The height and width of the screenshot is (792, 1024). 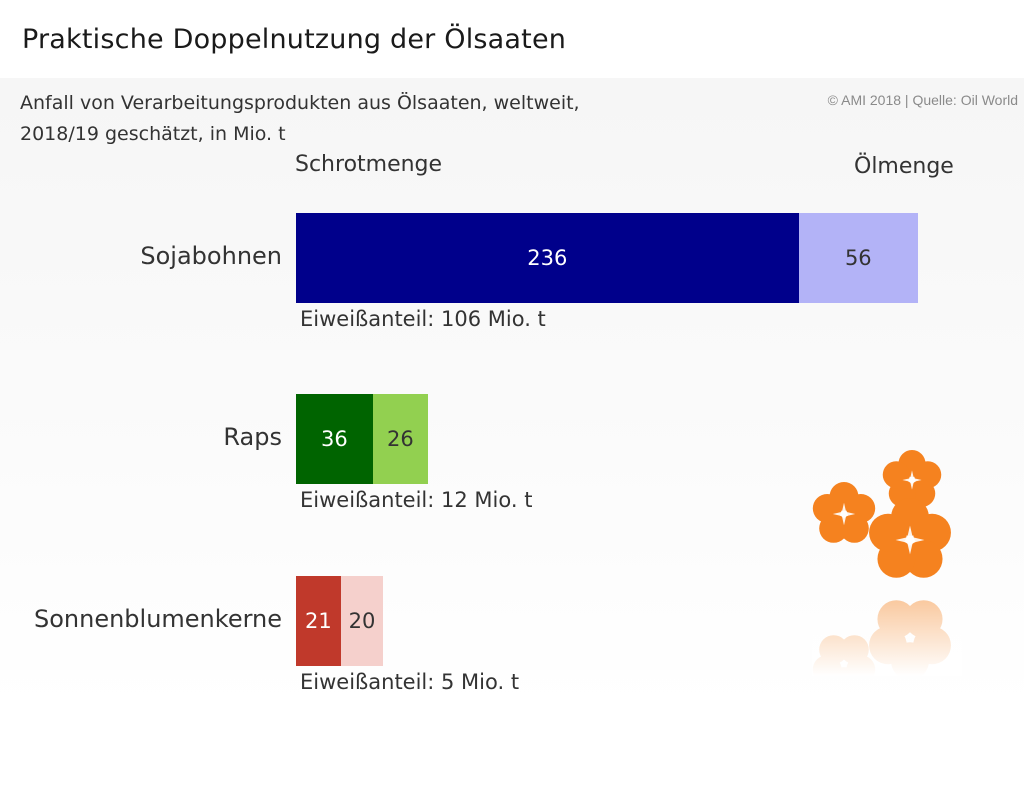 I want to click on category-label: Raps, so click(x=252, y=437).